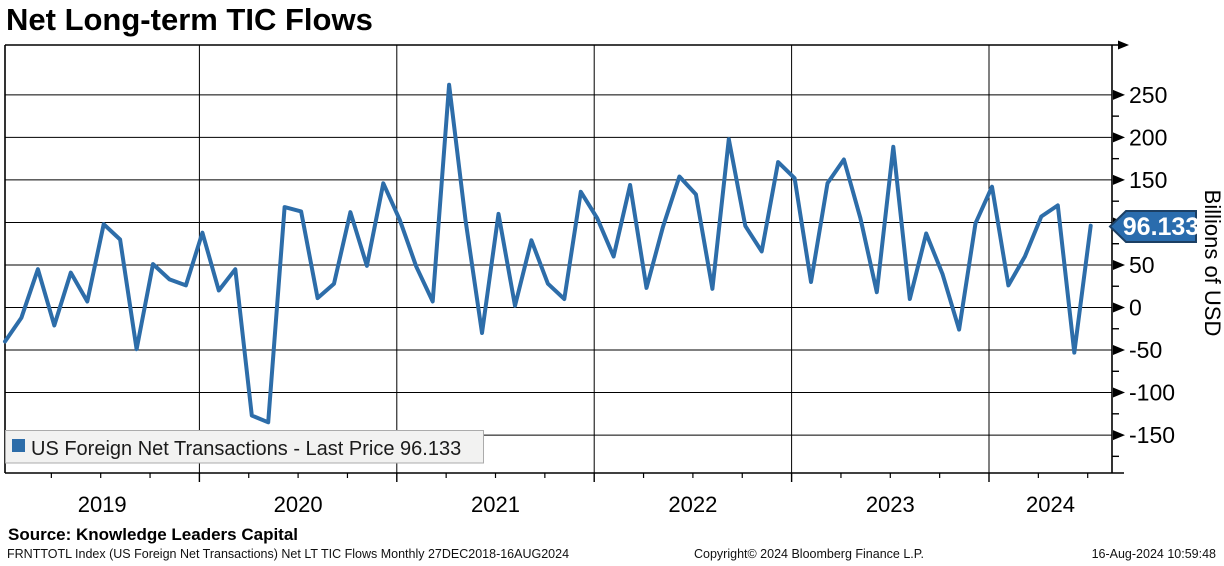 This screenshot has height=566, width=1224. Describe the element at coordinates (1148, 95) in the screenshot. I see `y-tick-label: 250` at that location.